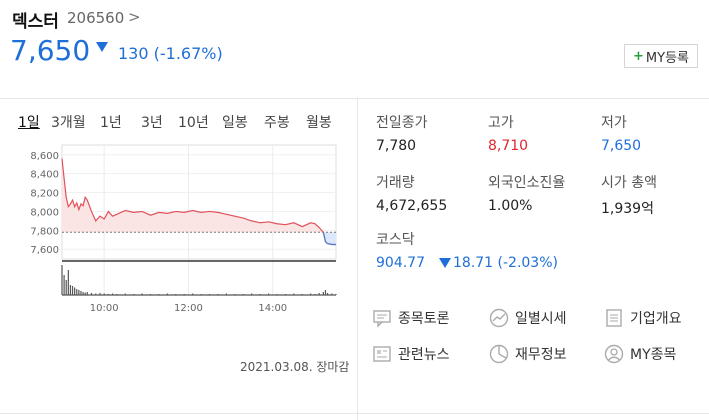  I want to click on link-label: 종목토론, so click(424, 319).